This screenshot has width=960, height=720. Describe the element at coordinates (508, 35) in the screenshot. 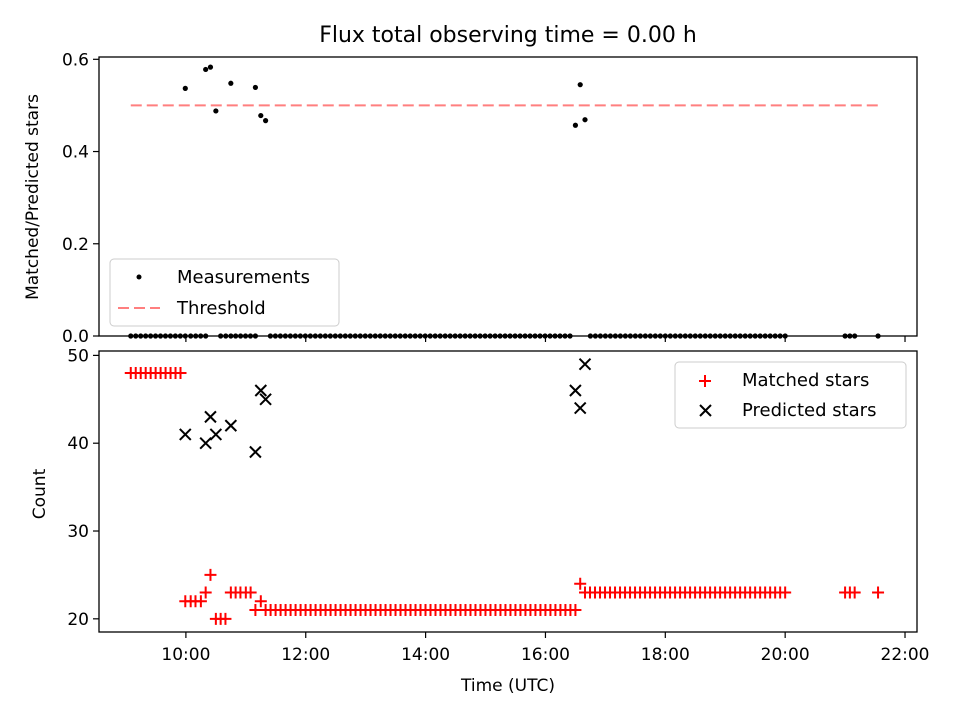

I see `chart-title: Flux total observing time = 0.00 h` at that location.